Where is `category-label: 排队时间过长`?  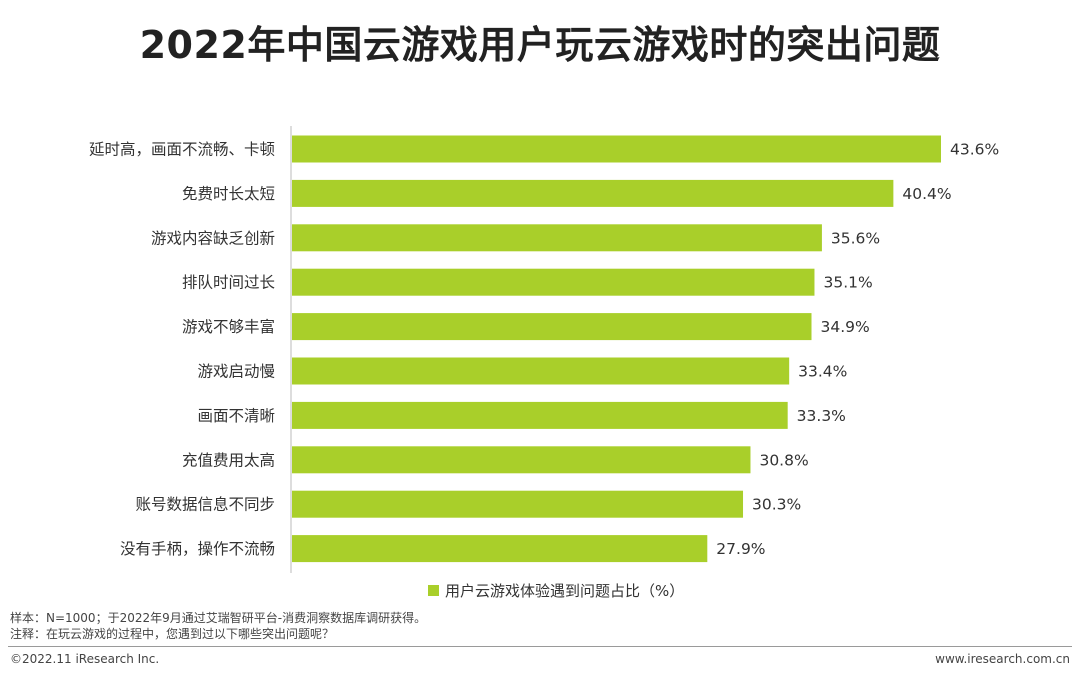
category-label: 排队时间过长 is located at coordinates (228, 283).